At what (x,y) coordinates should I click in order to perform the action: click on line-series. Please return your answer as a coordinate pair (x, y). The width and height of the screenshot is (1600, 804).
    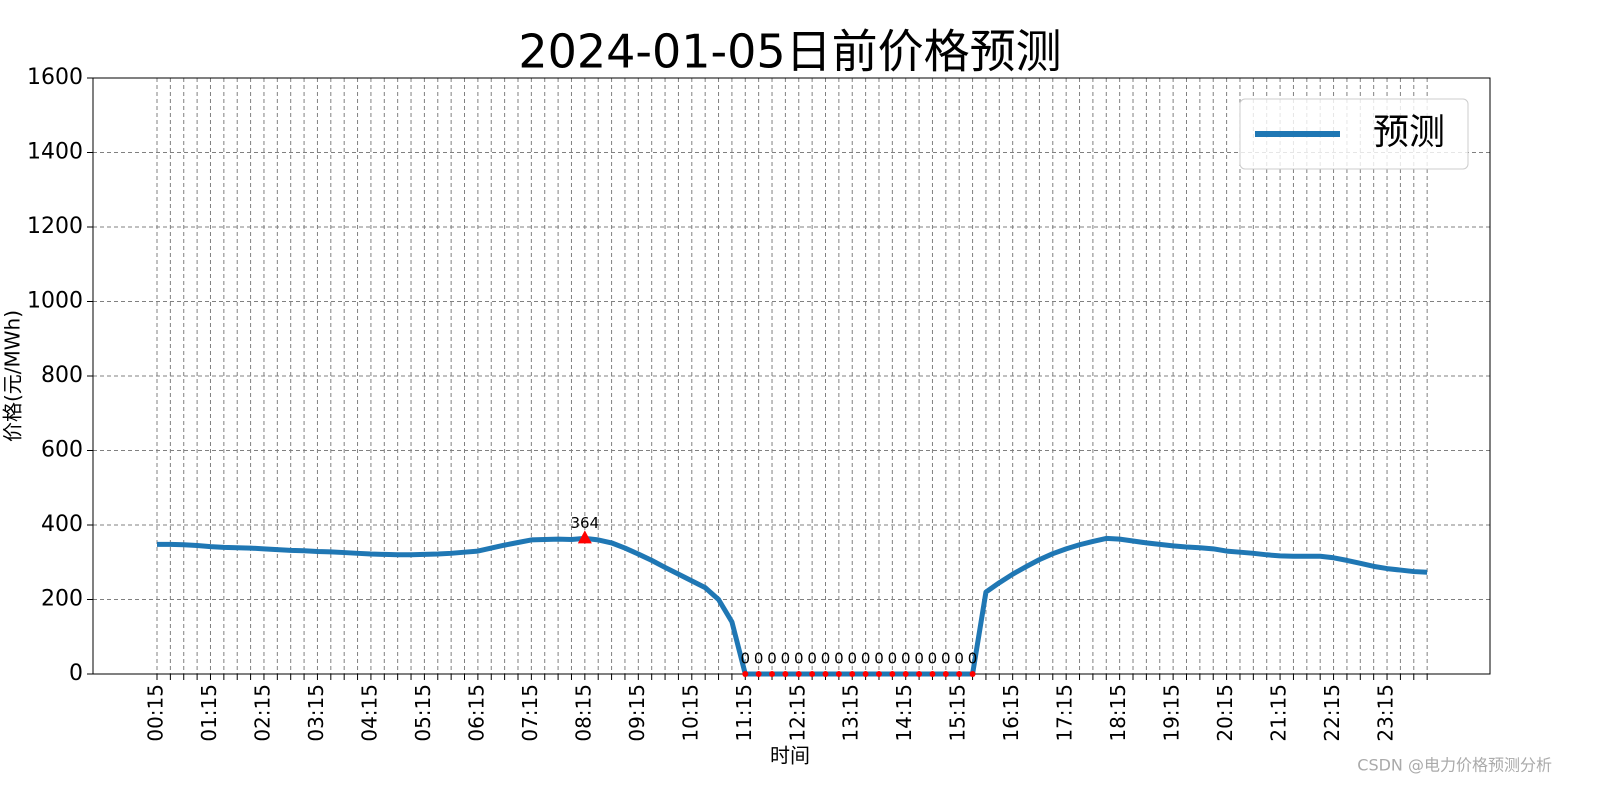
    Looking at the image, I should click on (792, 606).